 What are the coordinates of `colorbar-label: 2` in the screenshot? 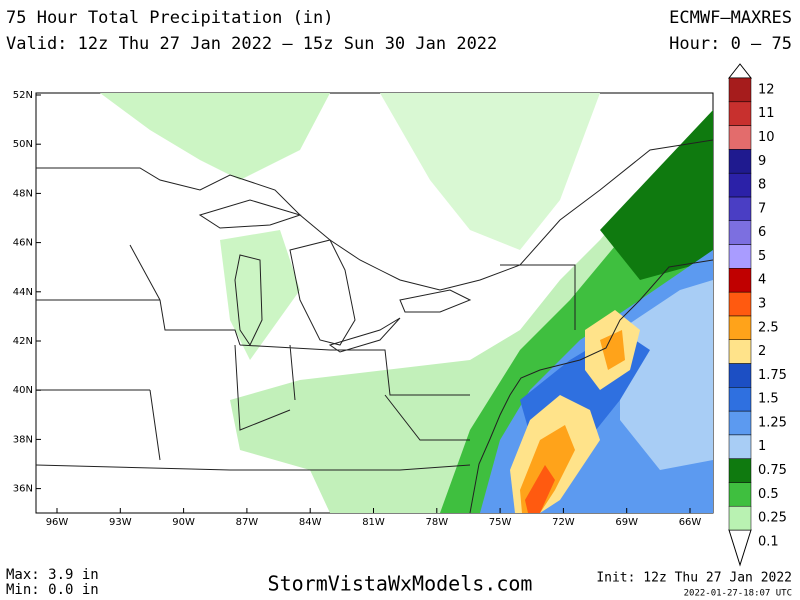 It's located at (762, 351).